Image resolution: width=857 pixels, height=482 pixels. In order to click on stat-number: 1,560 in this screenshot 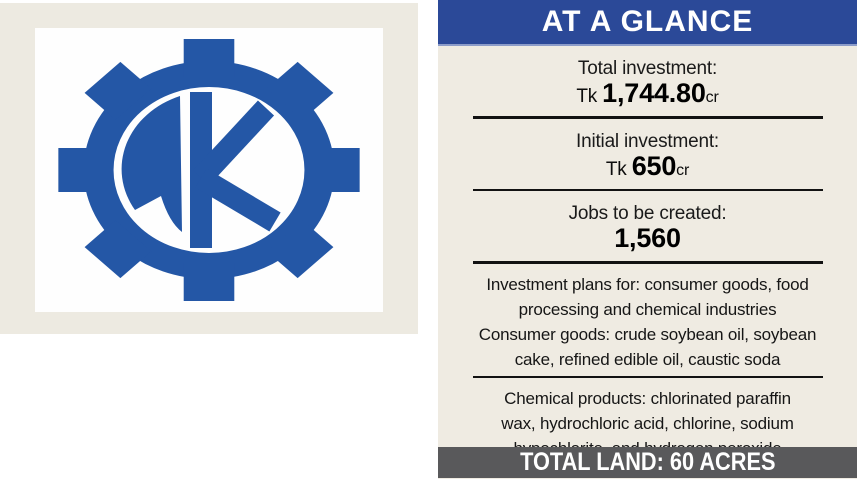, I will do `click(647, 238)`.